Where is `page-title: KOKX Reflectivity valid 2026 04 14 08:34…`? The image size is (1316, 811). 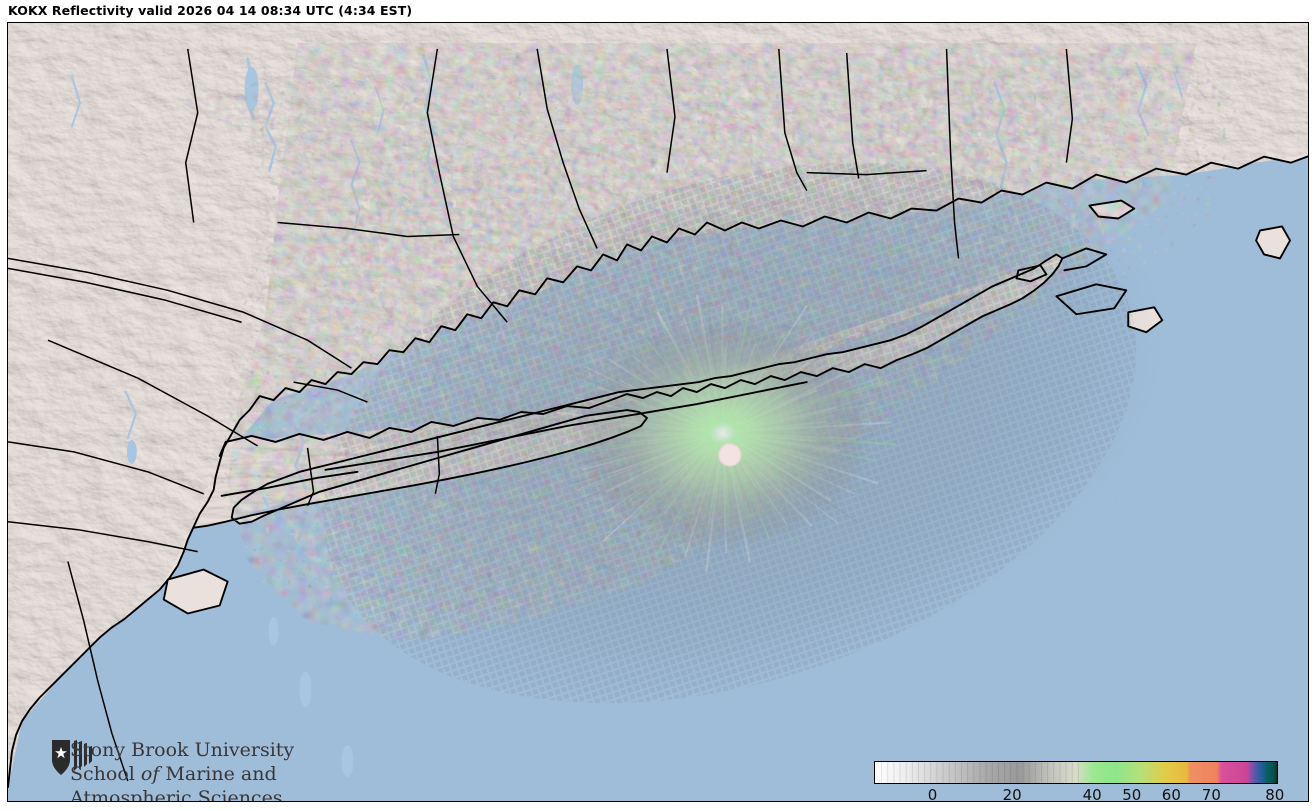
page-title: KOKX Reflectivity valid 2026 04 14 08:34… is located at coordinates (210, 10).